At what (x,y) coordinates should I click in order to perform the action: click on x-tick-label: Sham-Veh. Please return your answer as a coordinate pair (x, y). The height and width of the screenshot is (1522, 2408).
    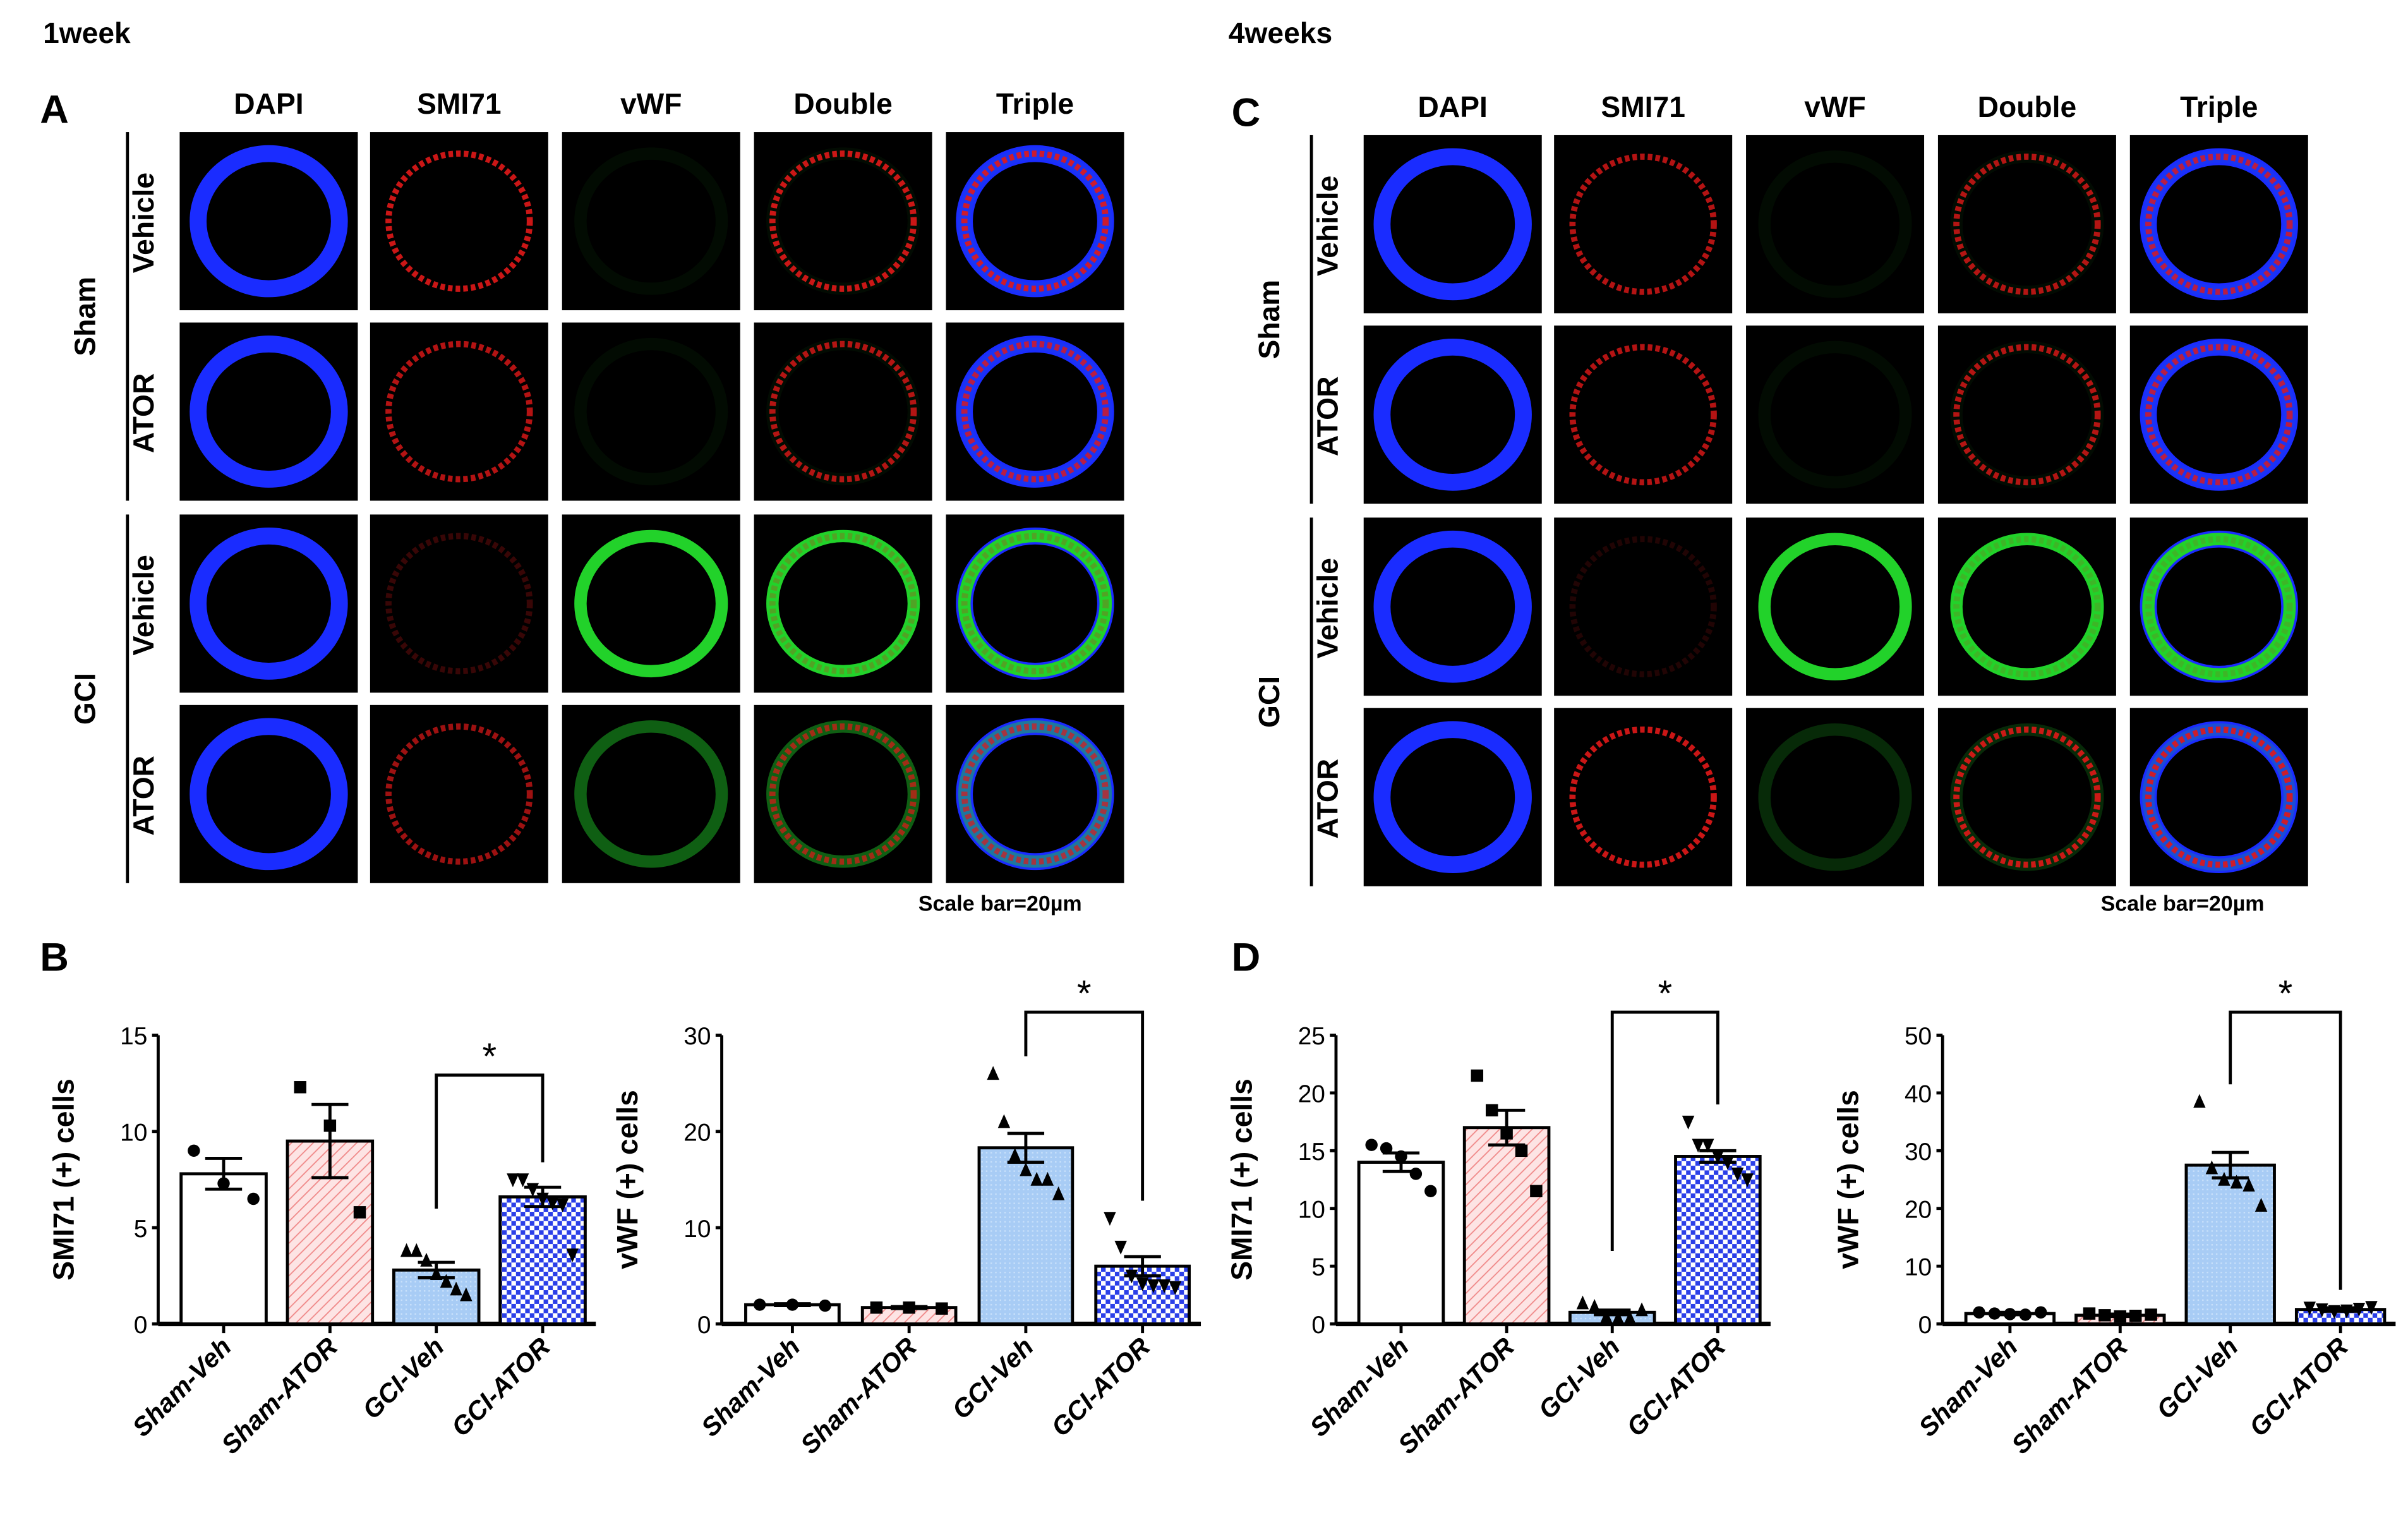
    Looking at the image, I should click on (1968, 1387).